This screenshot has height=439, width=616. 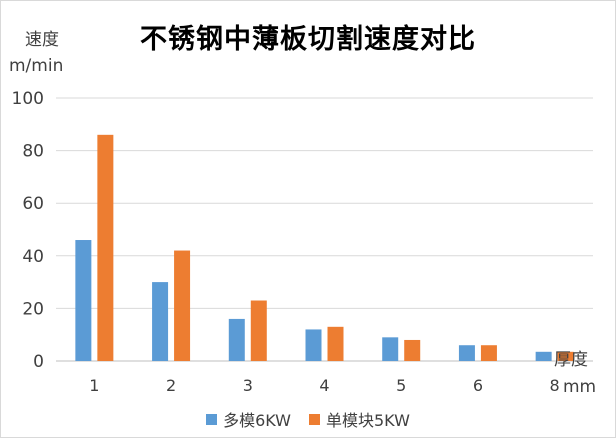 What do you see at coordinates (308, 419) in the screenshot?
I see `legend: 多模6KW 单模块5KW` at bounding box center [308, 419].